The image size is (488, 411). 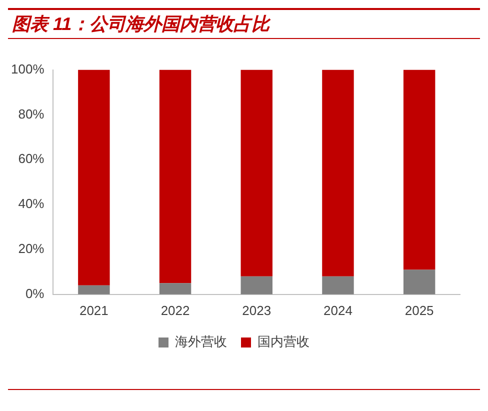 I want to click on chart-title: 图表 11：公司海外国内营收占比, so click(x=141, y=24).